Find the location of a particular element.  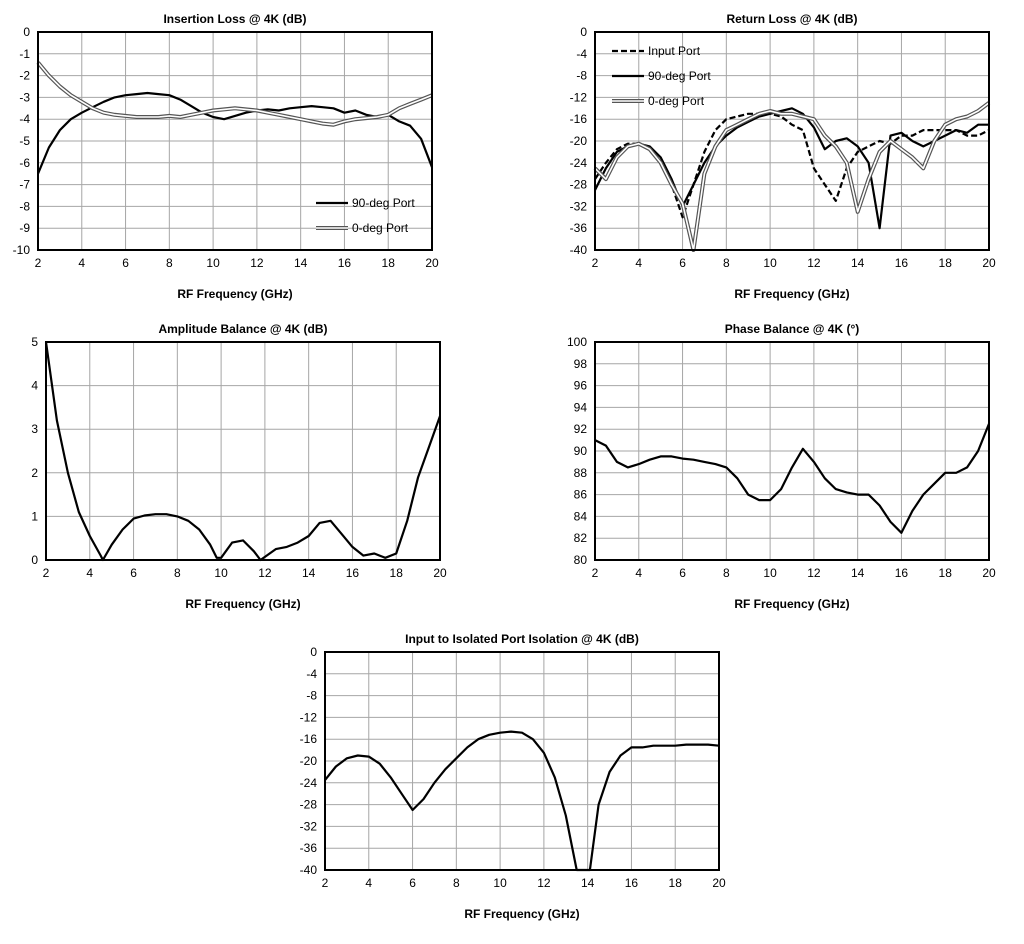

y-tick-label: -10 is located at coordinates (22, 250).